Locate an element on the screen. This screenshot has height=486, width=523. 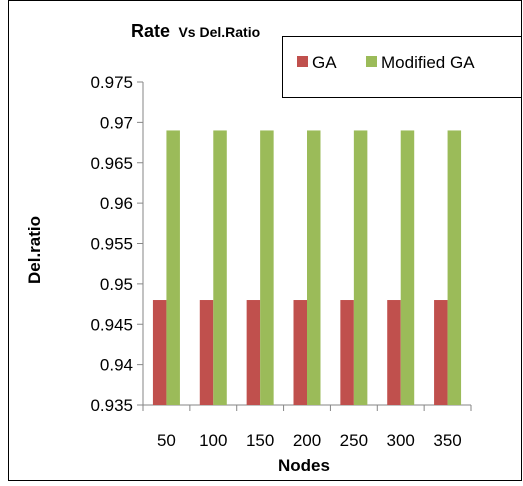
legend-label: GA is located at coordinates (324, 62).